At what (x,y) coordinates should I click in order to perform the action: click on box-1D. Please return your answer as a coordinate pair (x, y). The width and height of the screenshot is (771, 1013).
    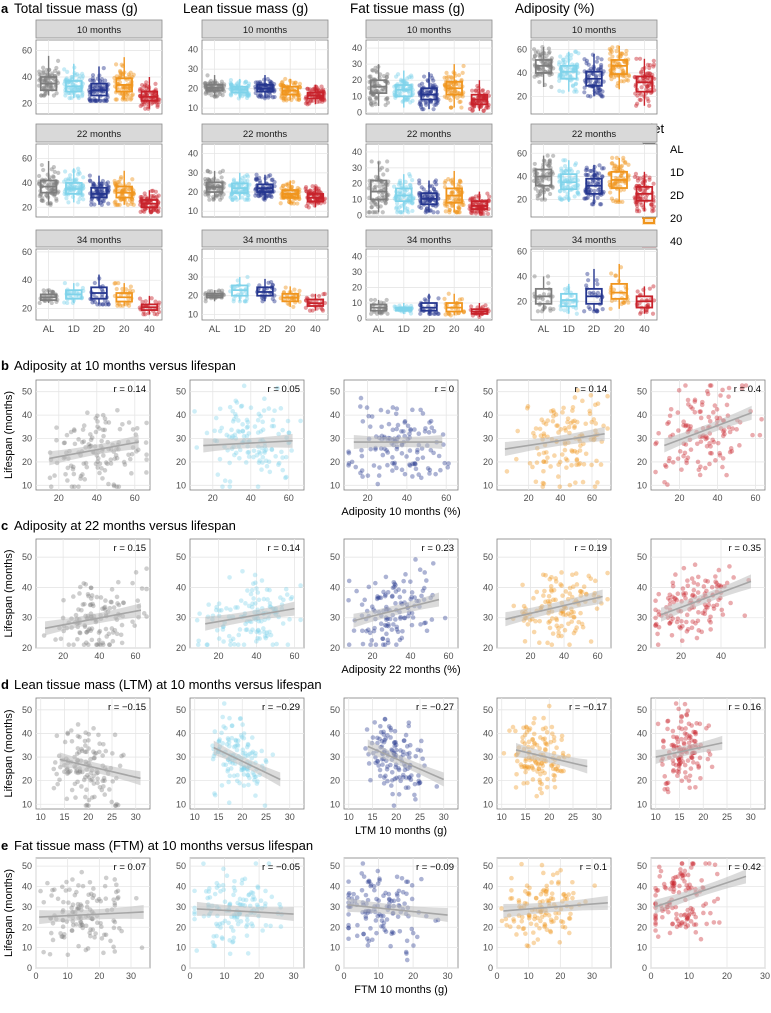
    Looking at the image, I should click on (239, 89).